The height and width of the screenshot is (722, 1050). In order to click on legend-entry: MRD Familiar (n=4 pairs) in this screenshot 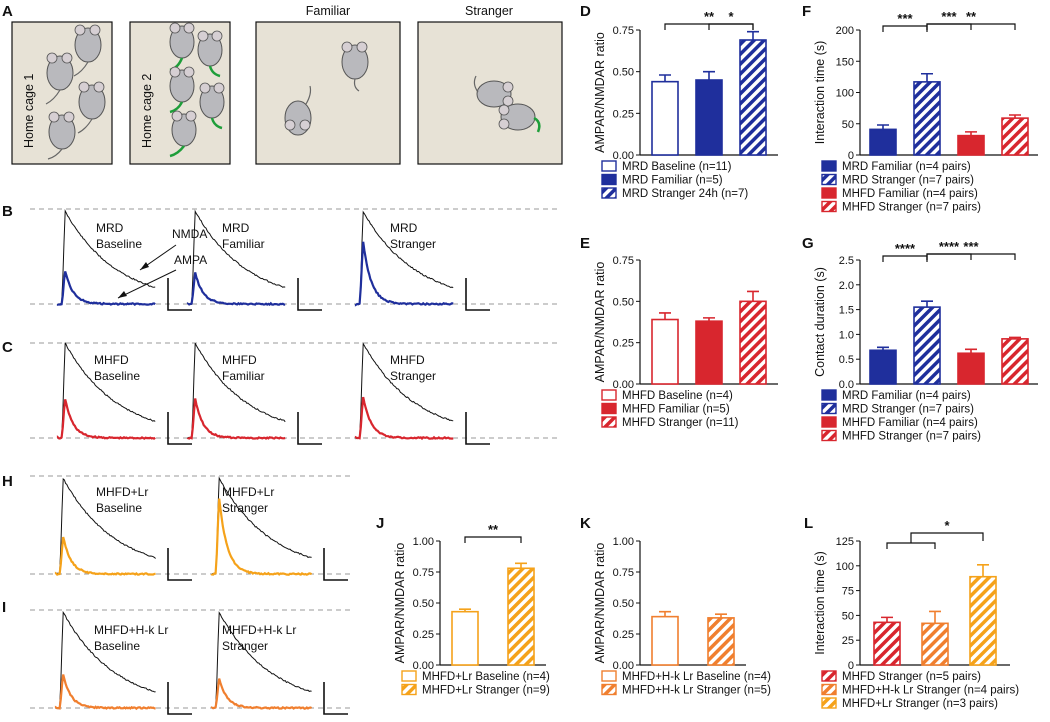, I will do `click(906, 396)`.